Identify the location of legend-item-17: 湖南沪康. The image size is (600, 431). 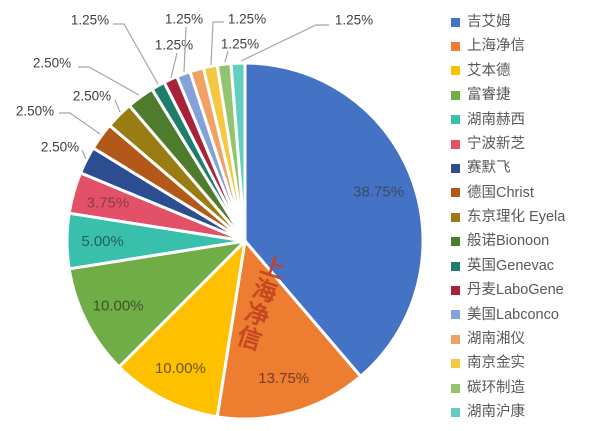
(524, 412).